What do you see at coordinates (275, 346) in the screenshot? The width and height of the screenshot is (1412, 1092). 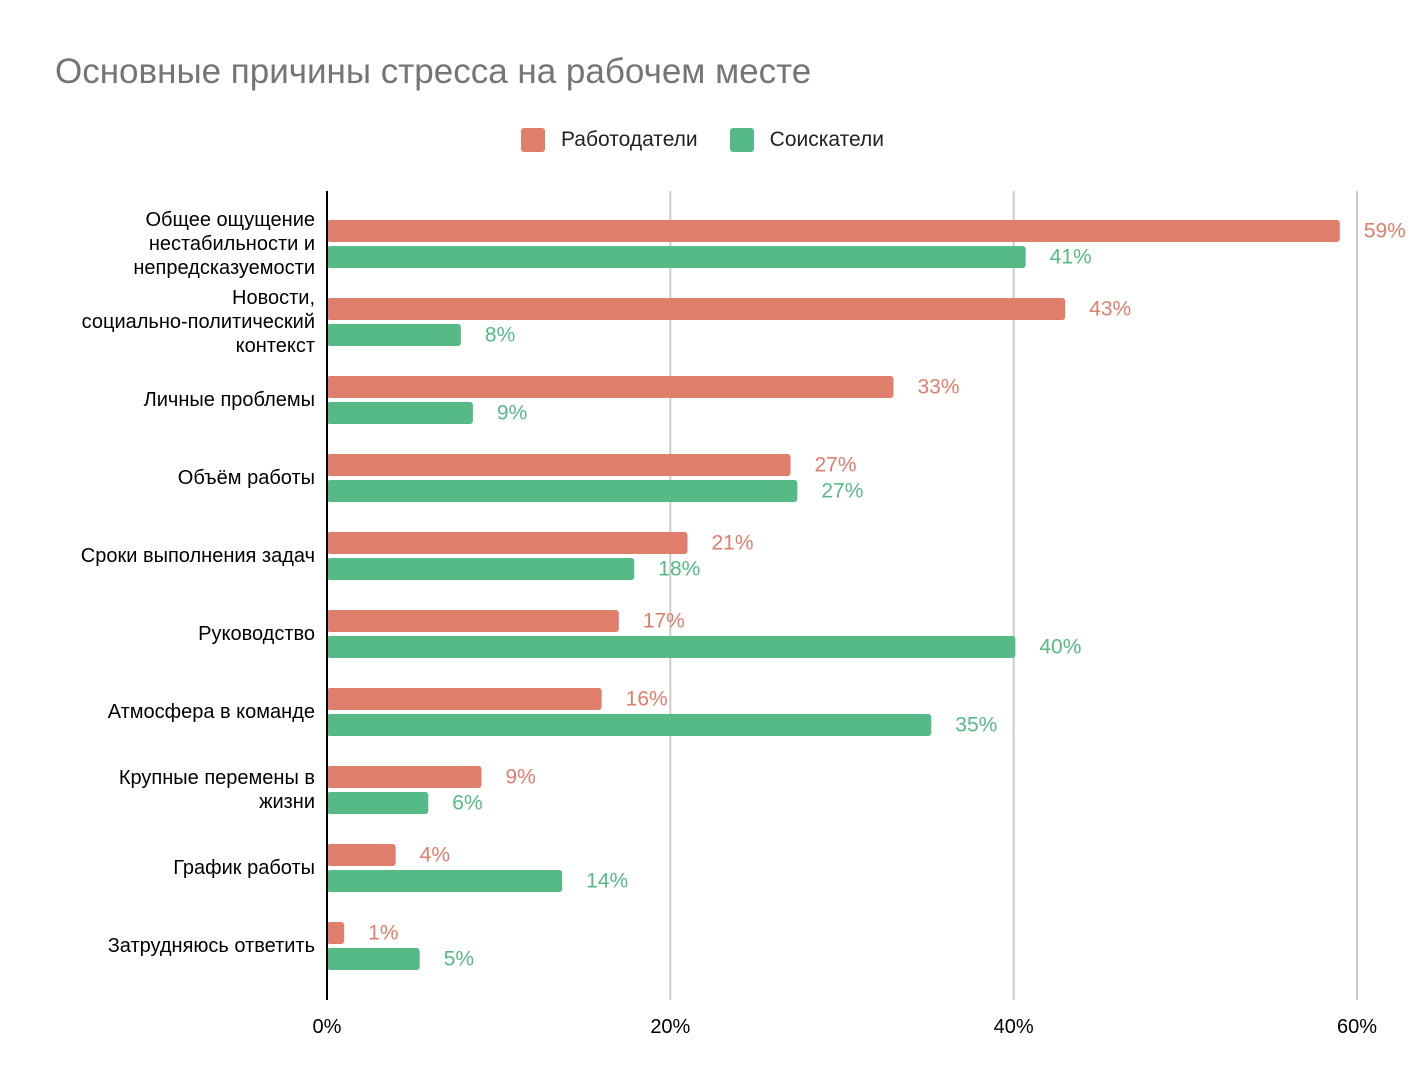 I see `category-label-line: контекст` at bounding box center [275, 346].